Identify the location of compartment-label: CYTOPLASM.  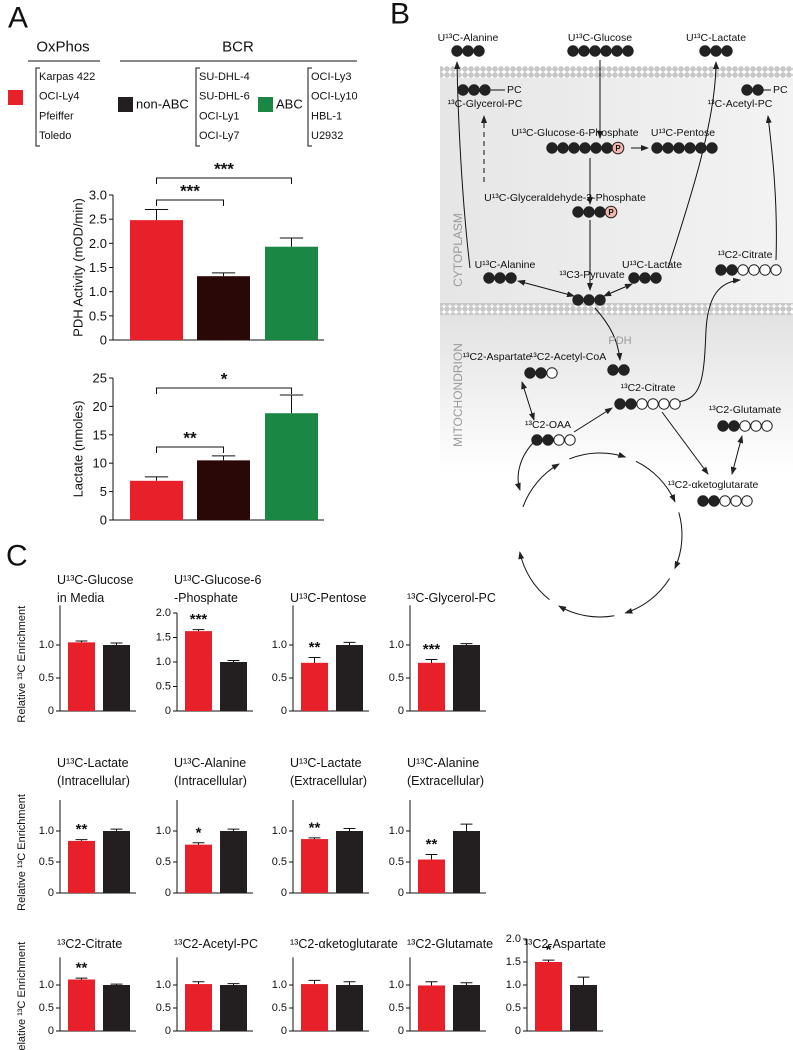
(458, 250).